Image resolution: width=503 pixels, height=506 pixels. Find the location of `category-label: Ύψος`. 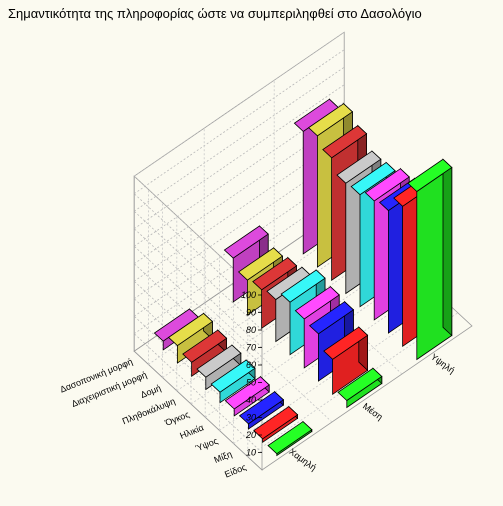

category-label: Ύψος is located at coordinates (207, 444).